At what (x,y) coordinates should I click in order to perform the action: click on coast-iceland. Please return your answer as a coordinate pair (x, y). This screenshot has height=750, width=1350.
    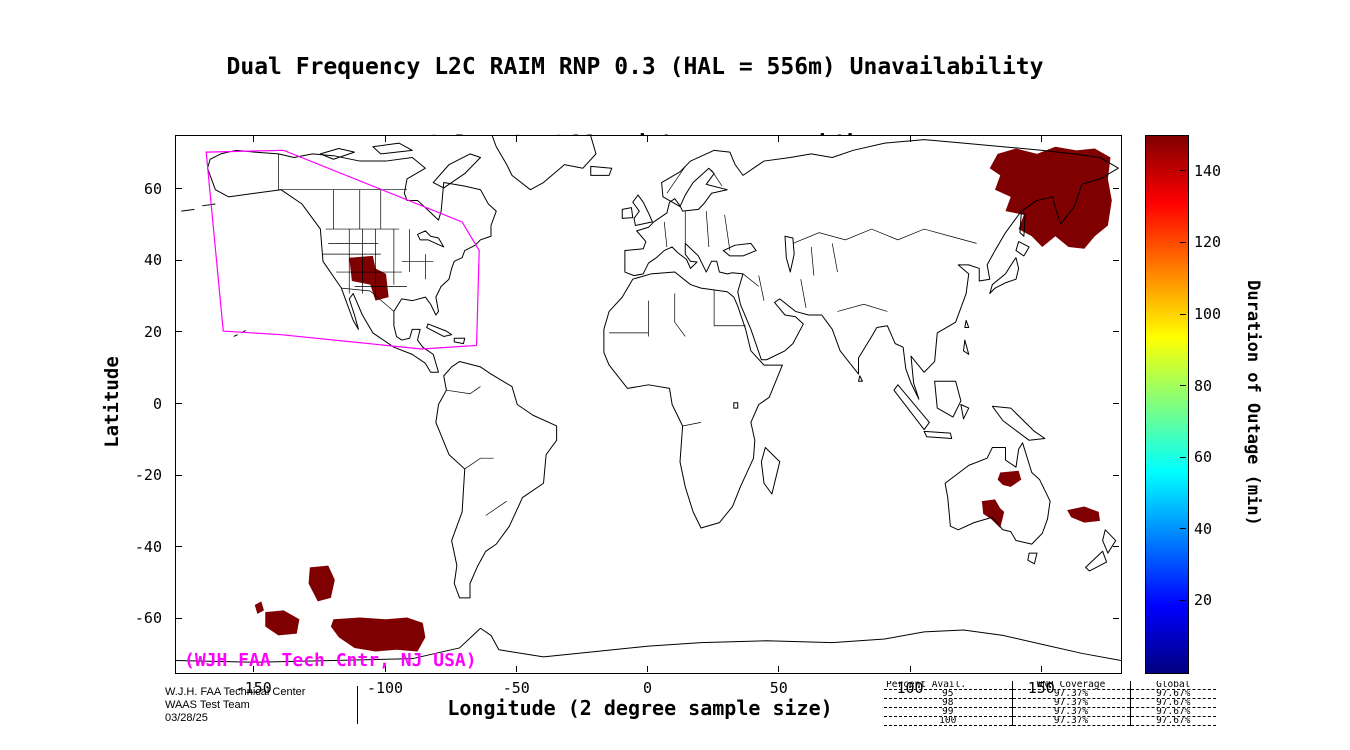
    Looking at the image, I should click on (601, 170).